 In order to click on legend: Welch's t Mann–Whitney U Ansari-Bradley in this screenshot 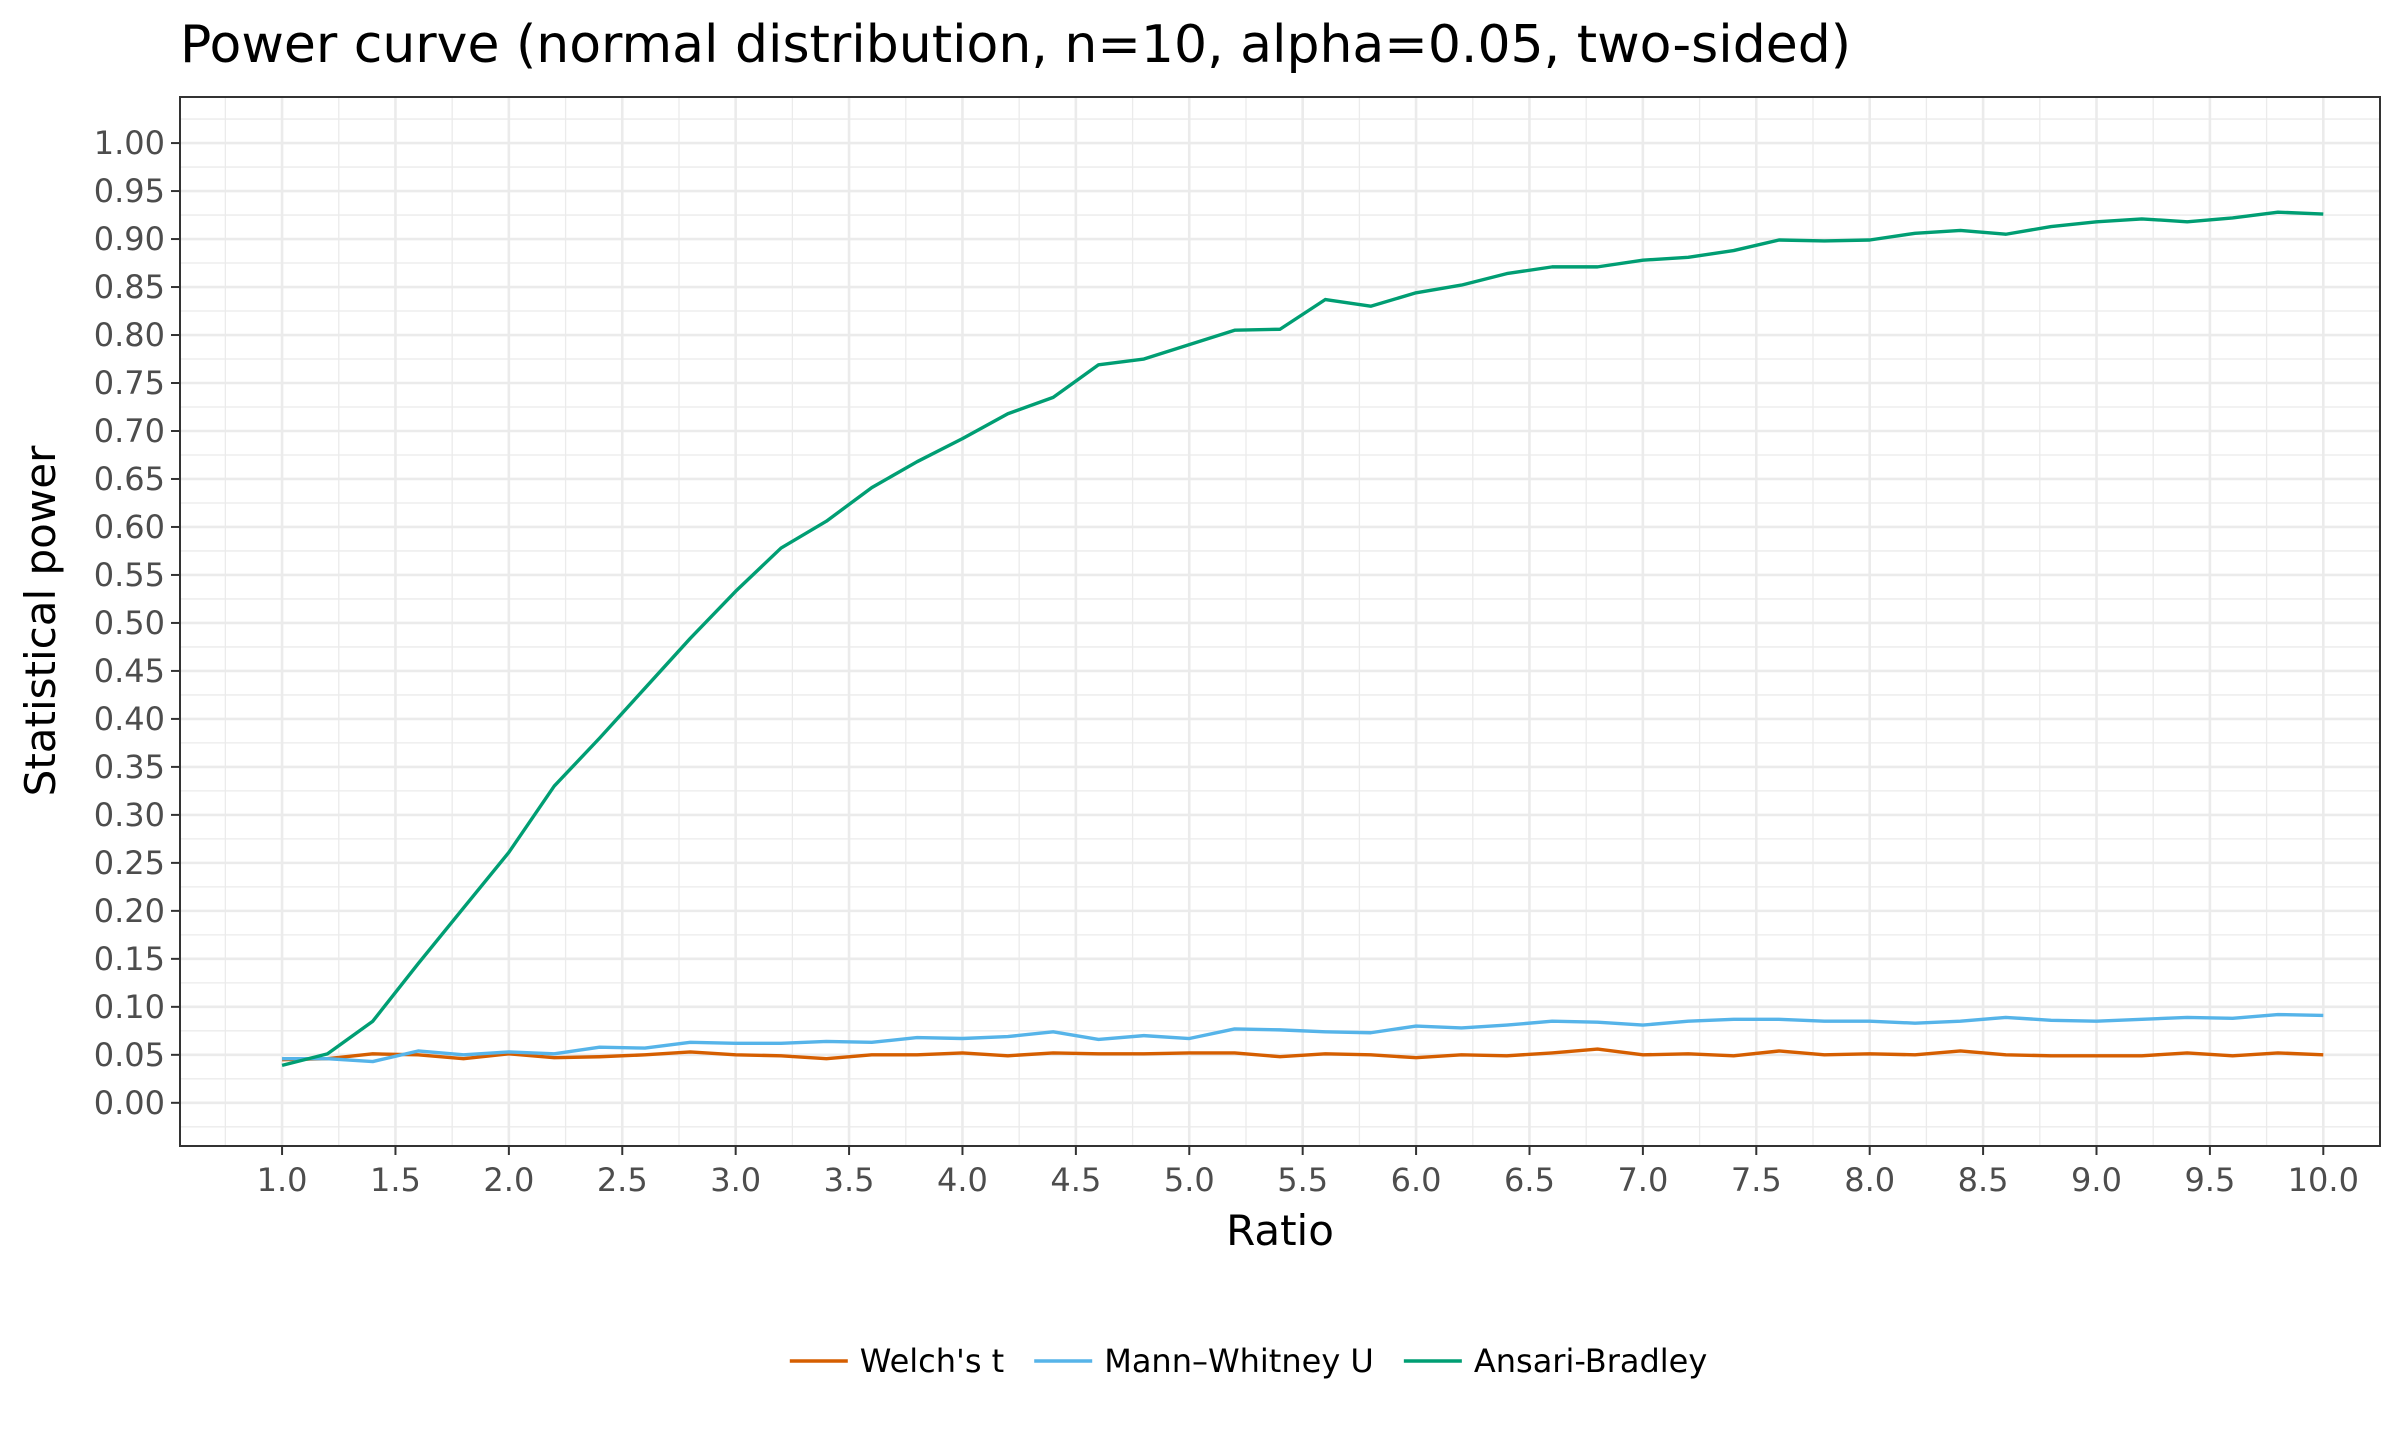, I will do `click(1248, 1361)`.